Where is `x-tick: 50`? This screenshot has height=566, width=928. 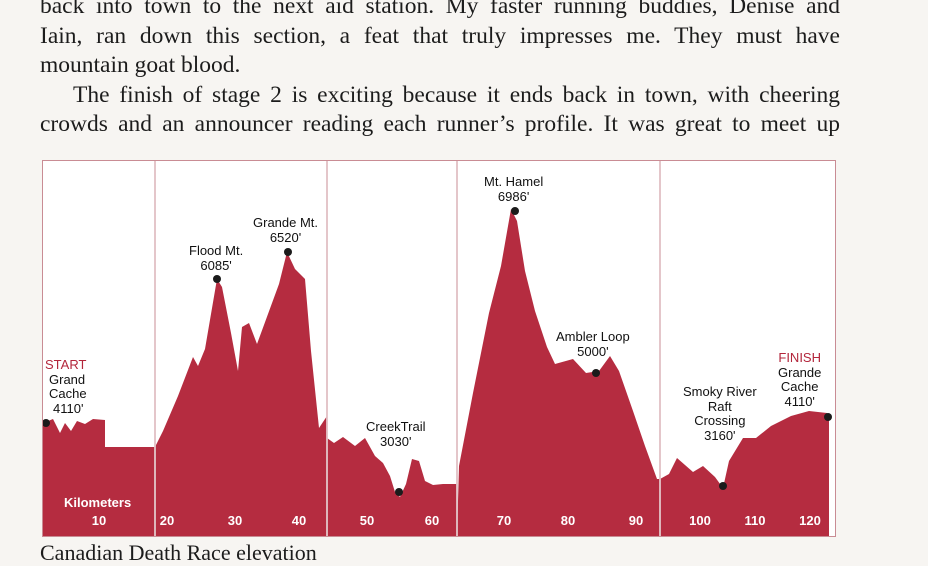
x-tick: 50 is located at coordinates (367, 520).